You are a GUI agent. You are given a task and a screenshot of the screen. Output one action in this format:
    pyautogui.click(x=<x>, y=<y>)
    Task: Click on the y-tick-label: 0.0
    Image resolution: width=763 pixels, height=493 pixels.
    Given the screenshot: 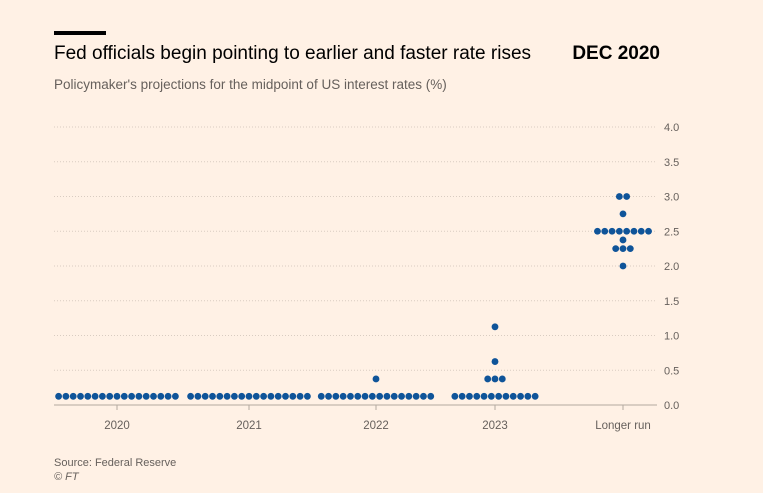 What is the action you would take?
    pyautogui.click(x=671, y=406)
    